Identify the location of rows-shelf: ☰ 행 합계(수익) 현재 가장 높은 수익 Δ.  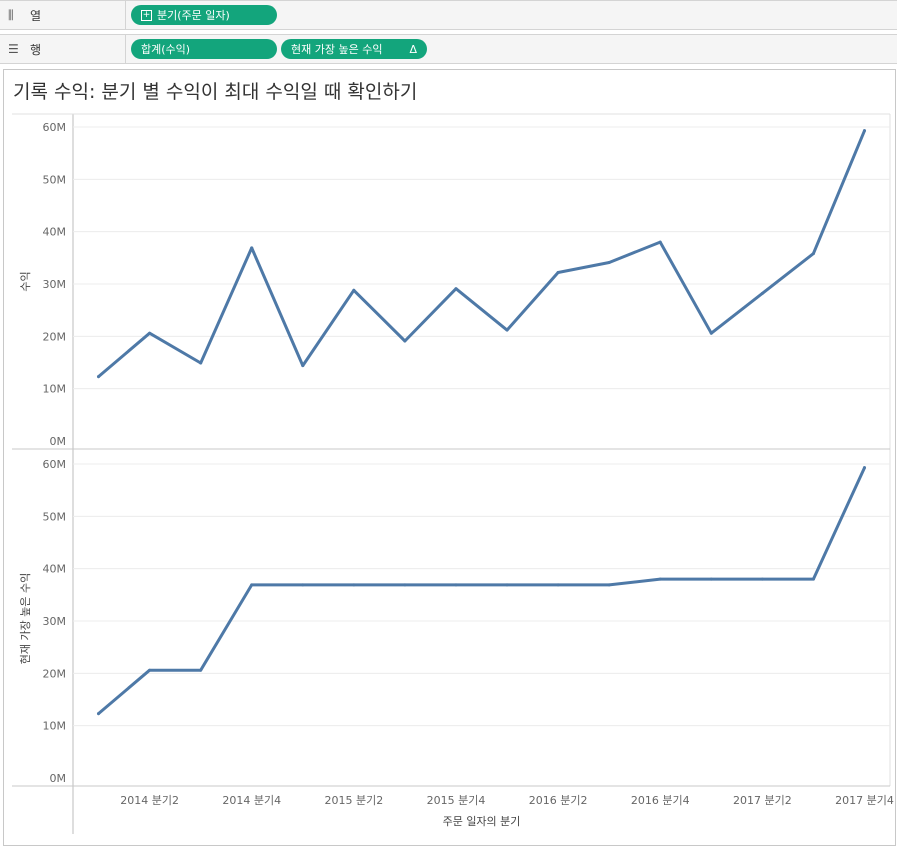
(448, 49).